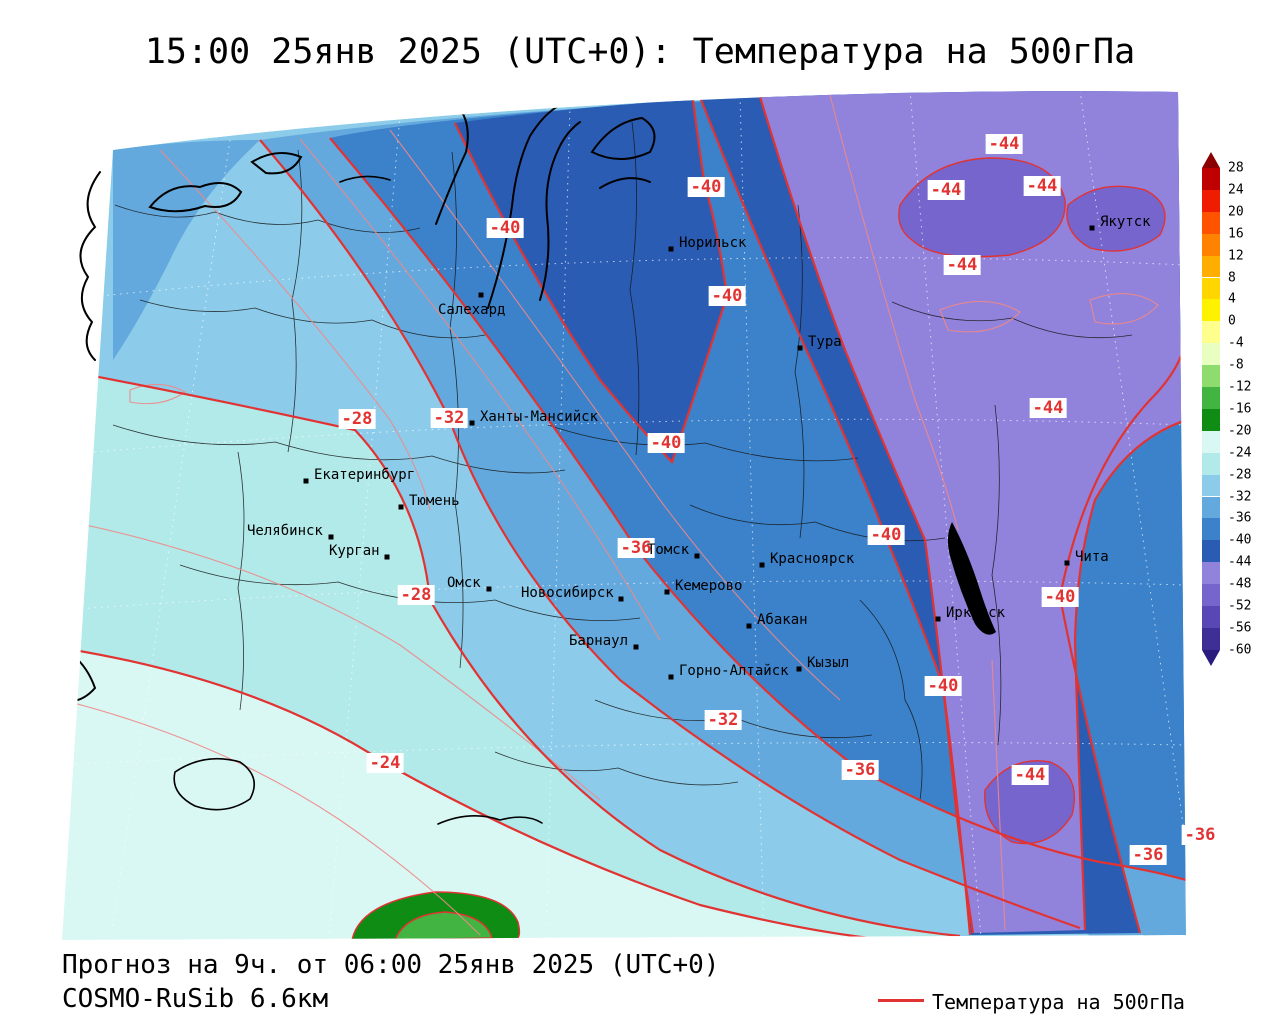  Describe the element at coordinates (901, 1000) in the screenshot. I see `legend-line-sample` at that location.